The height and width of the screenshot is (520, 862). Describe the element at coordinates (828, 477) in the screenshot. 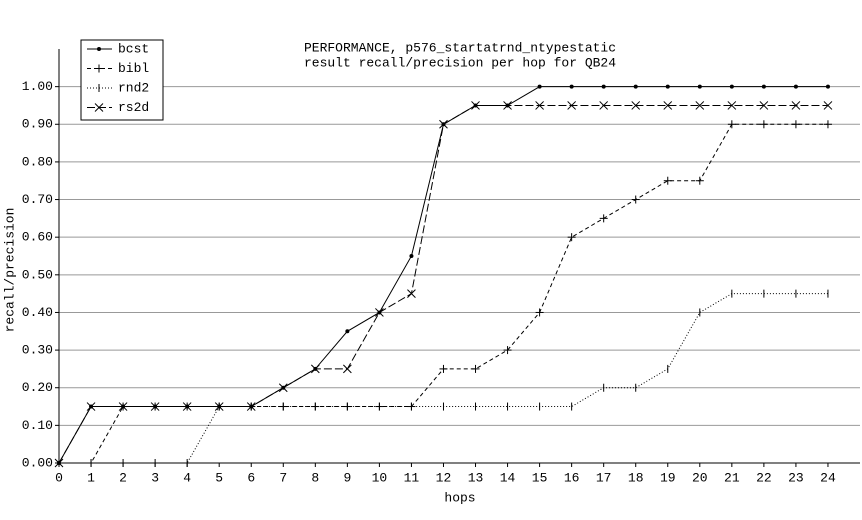

I see `x-tick-label: 24` at that location.